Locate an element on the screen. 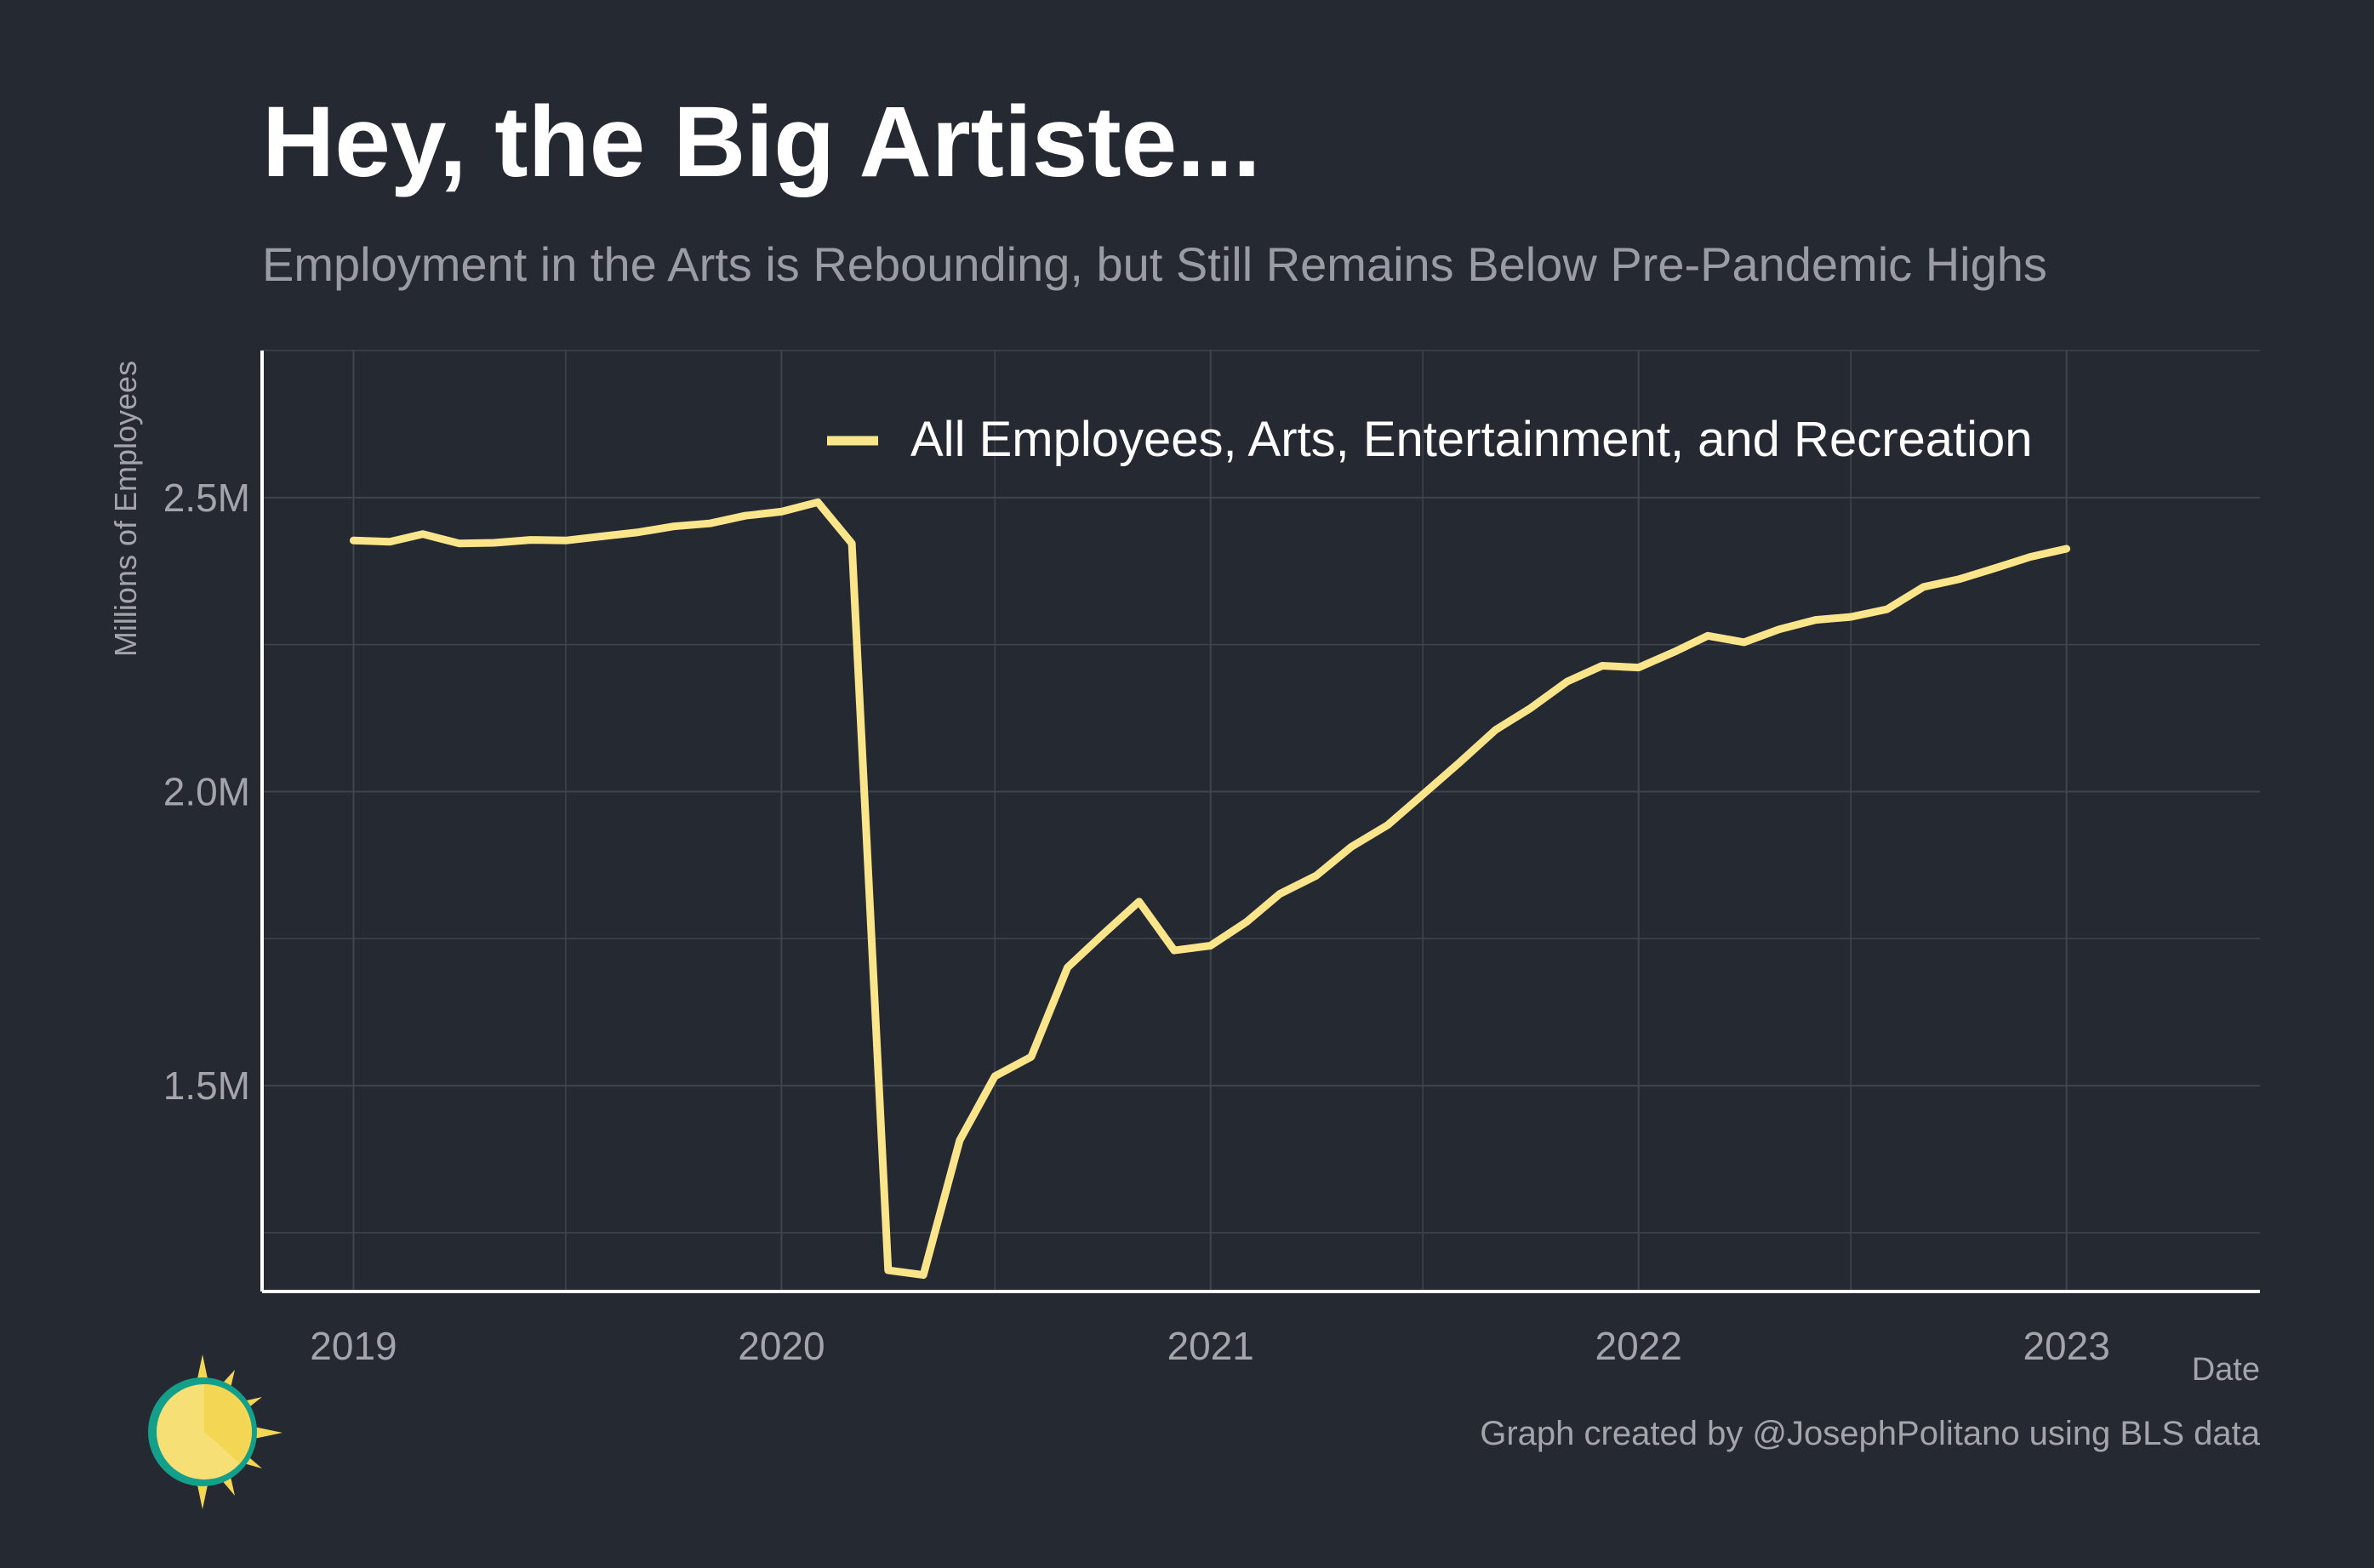  y-tick-label: 1.5M is located at coordinates (207, 1085).